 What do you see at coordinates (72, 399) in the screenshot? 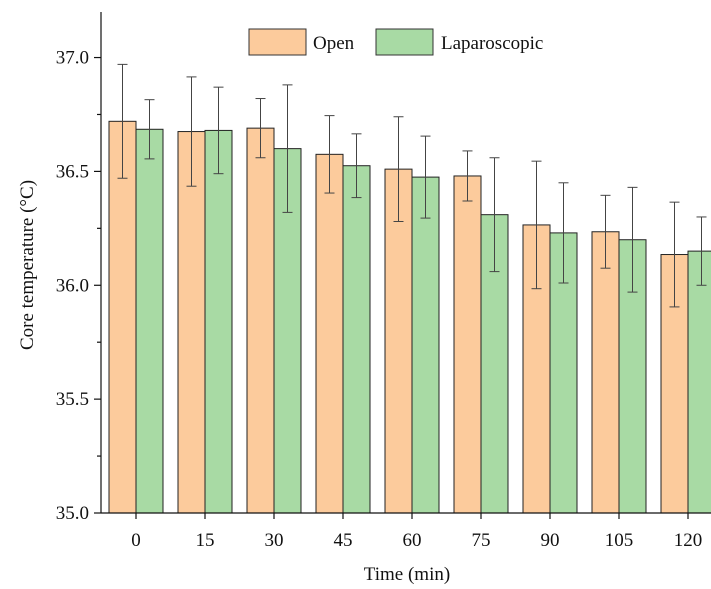
I see `y-tick-label: 35.5` at bounding box center [72, 399].